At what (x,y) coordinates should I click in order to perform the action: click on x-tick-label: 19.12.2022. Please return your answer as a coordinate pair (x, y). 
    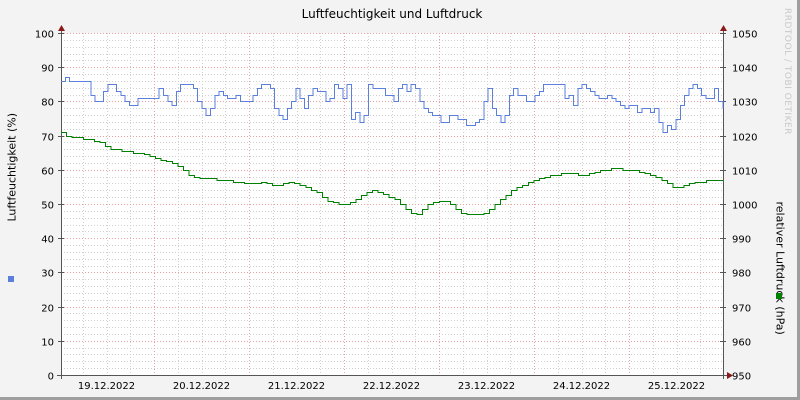
    Looking at the image, I should click on (106, 386).